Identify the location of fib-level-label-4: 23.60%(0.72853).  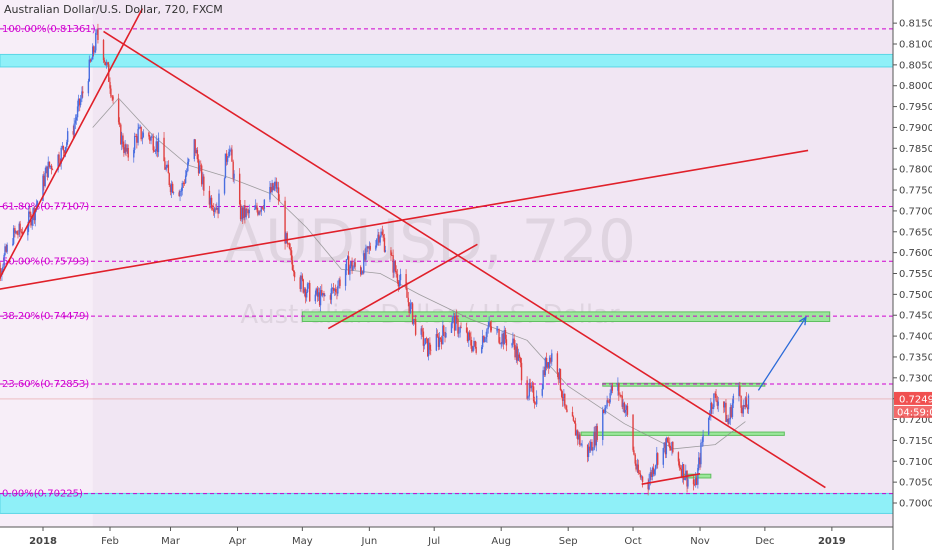
(45, 384).